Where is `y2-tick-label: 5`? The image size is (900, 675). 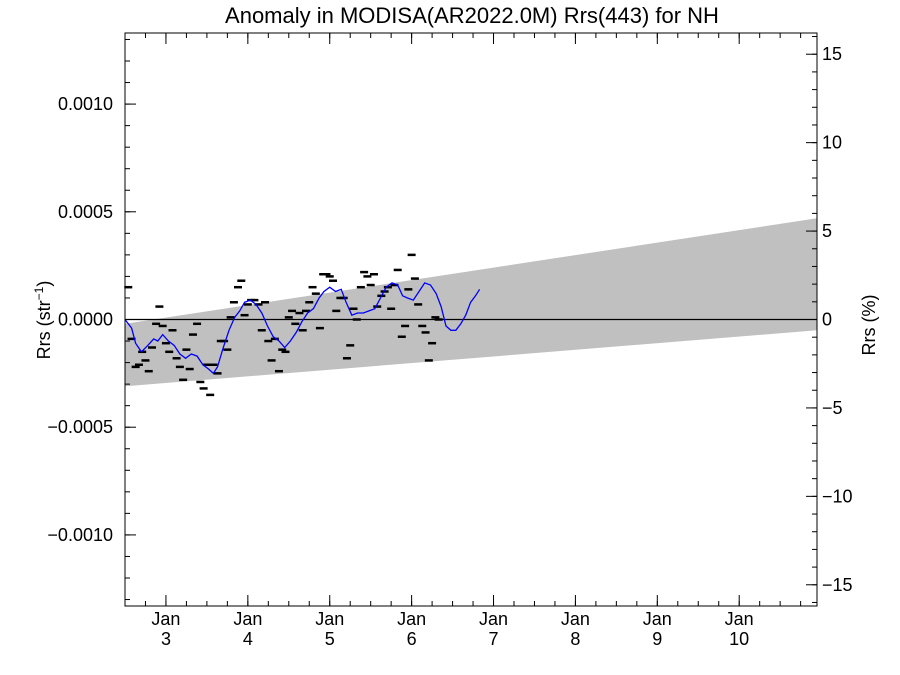
y2-tick-label: 5 is located at coordinates (827, 231).